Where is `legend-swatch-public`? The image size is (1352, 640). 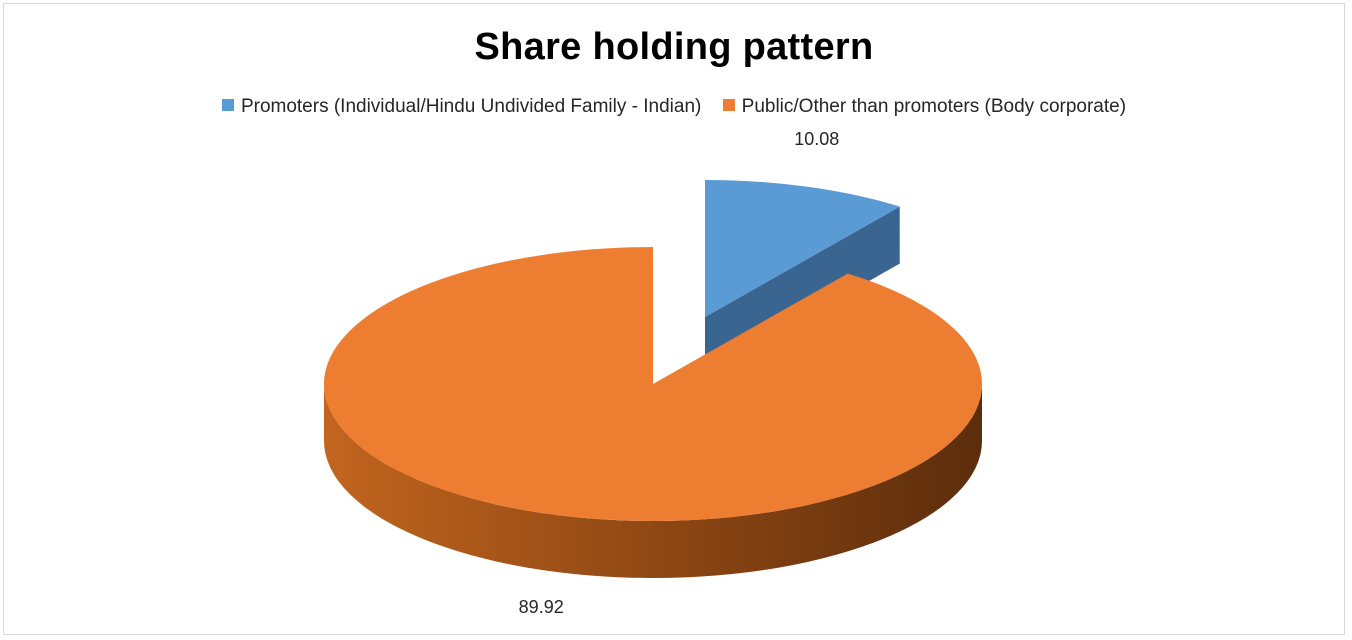
legend-swatch-public is located at coordinates (728, 105).